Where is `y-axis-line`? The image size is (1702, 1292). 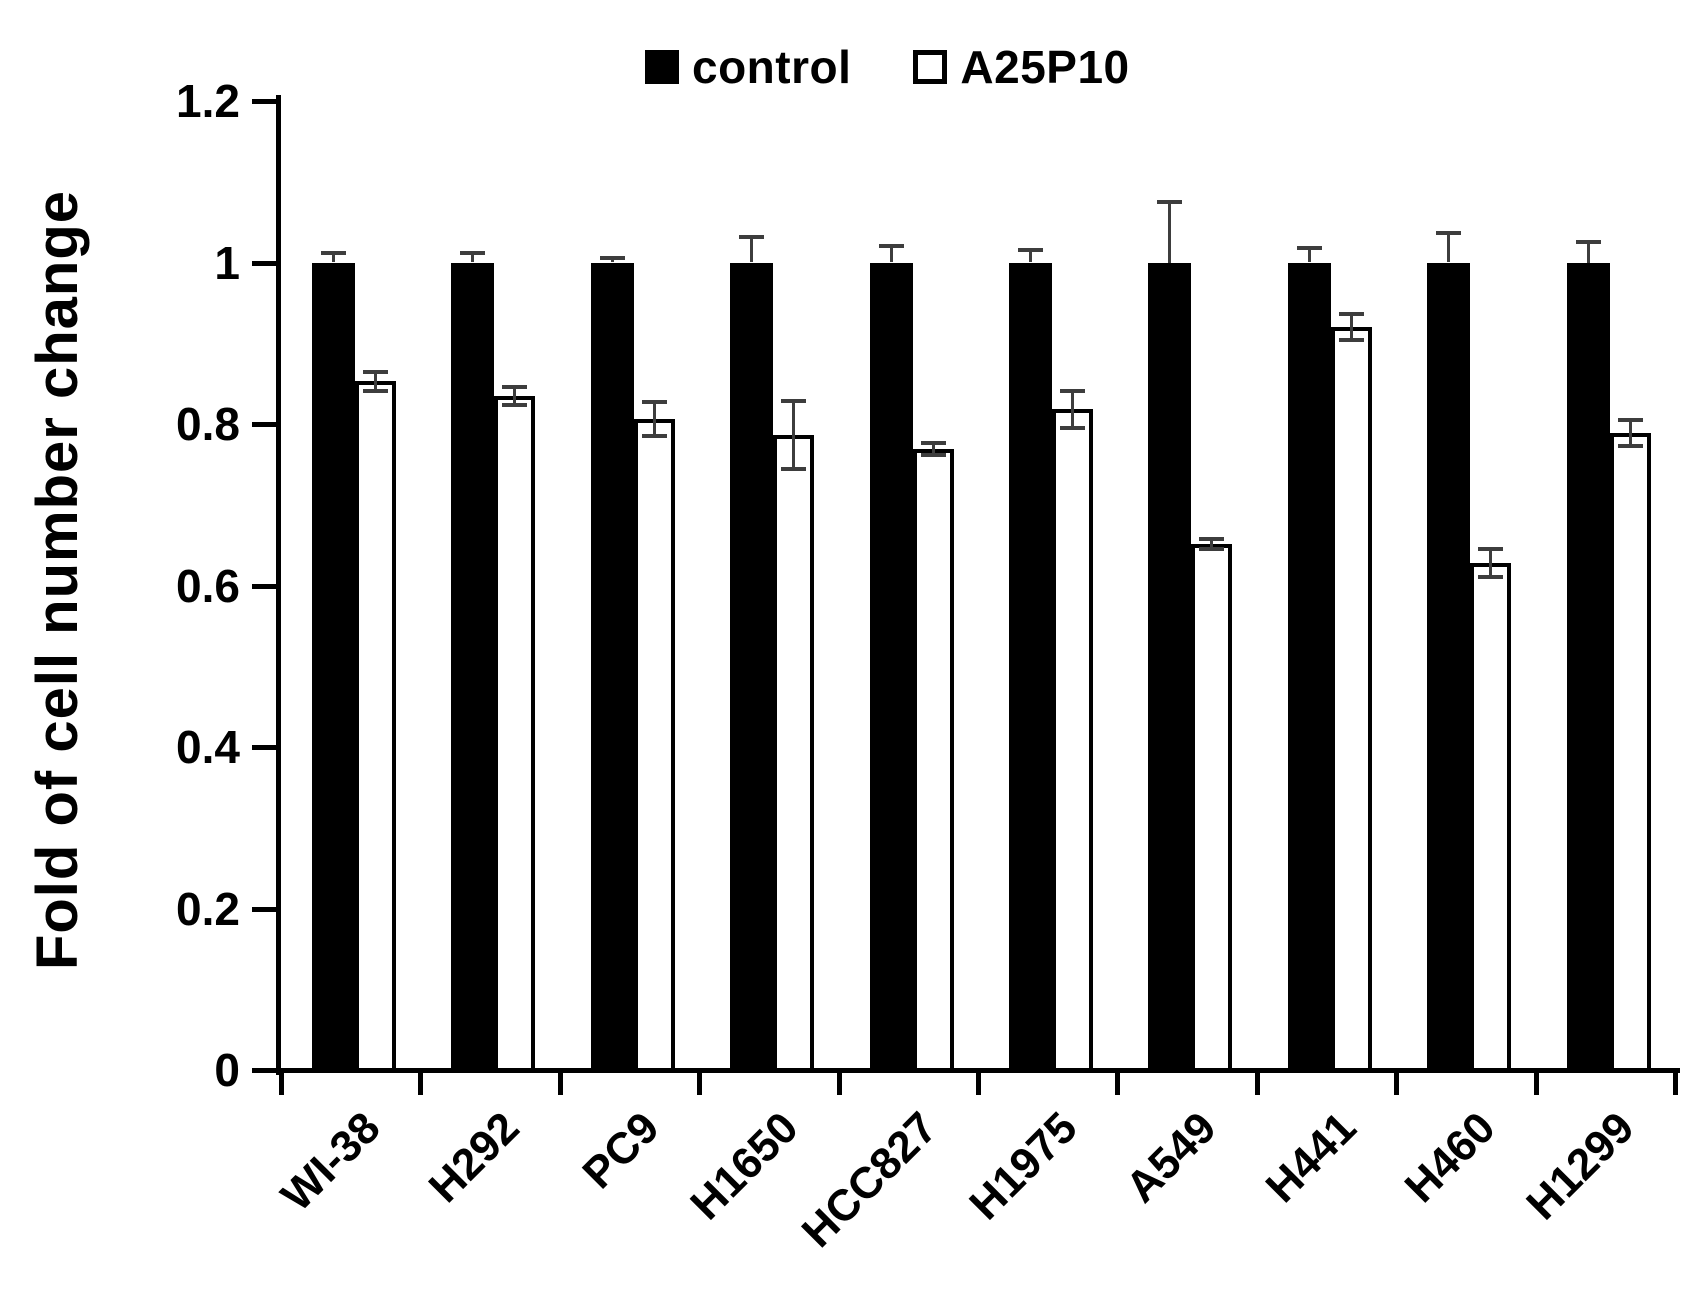
y-axis-line is located at coordinates (278, 585).